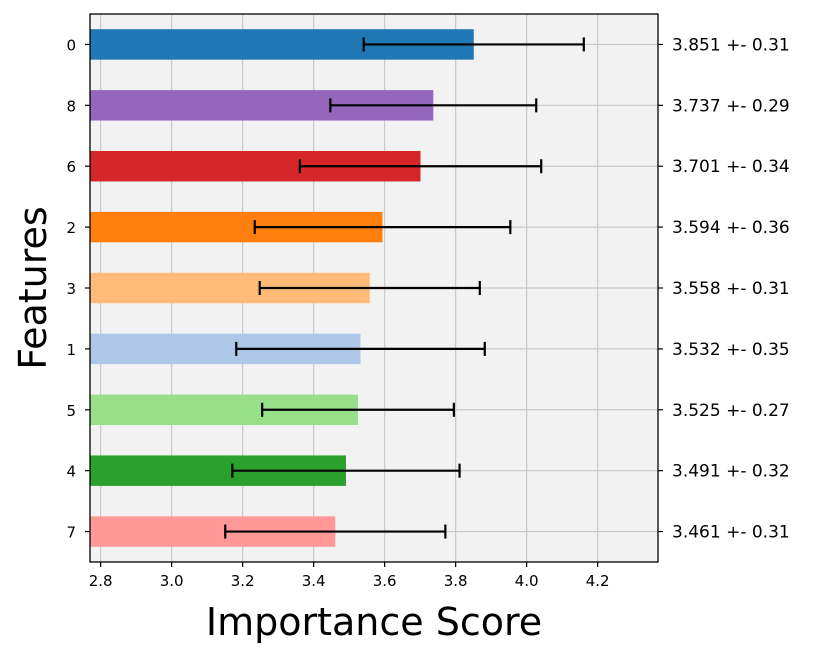 The image size is (830, 659). What do you see at coordinates (374, 622) in the screenshot?
I see `x-axis-label: Importance Score` at bounding box center [374, 622].